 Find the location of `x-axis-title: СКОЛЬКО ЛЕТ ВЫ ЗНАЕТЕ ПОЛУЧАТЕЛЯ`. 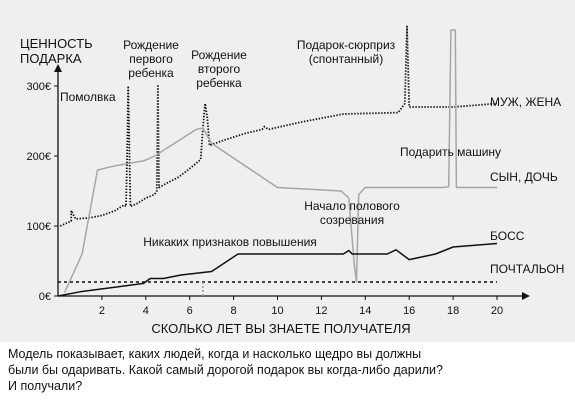

x-axis-title: СКОЛЬКО ЛЕТ ВЫ ЗНАЕТЕ ПОЛУЧАТЕЛЯ is located at coordinates (280, 328).